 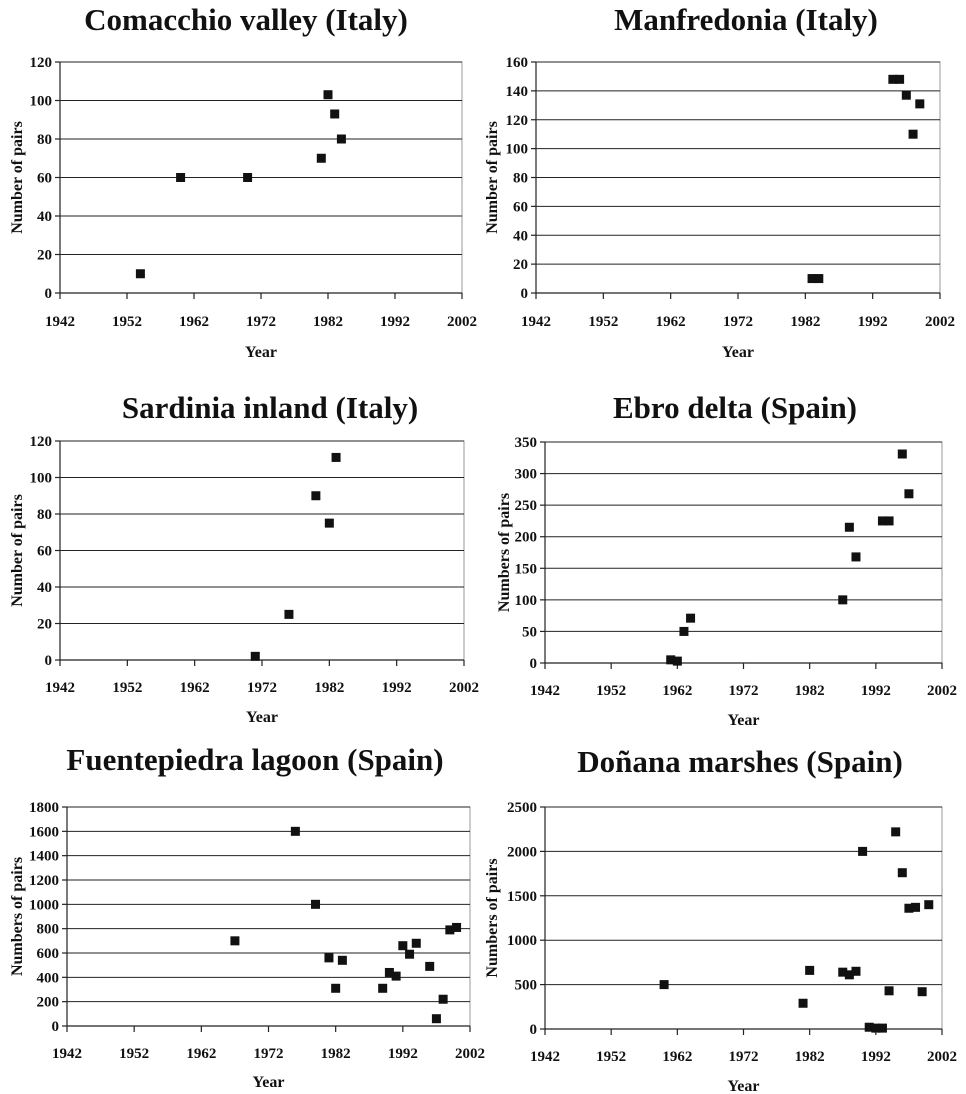 I want to click on chart-title: Fuentepiedra lagoon (Spain), so click(x=254, y=759).